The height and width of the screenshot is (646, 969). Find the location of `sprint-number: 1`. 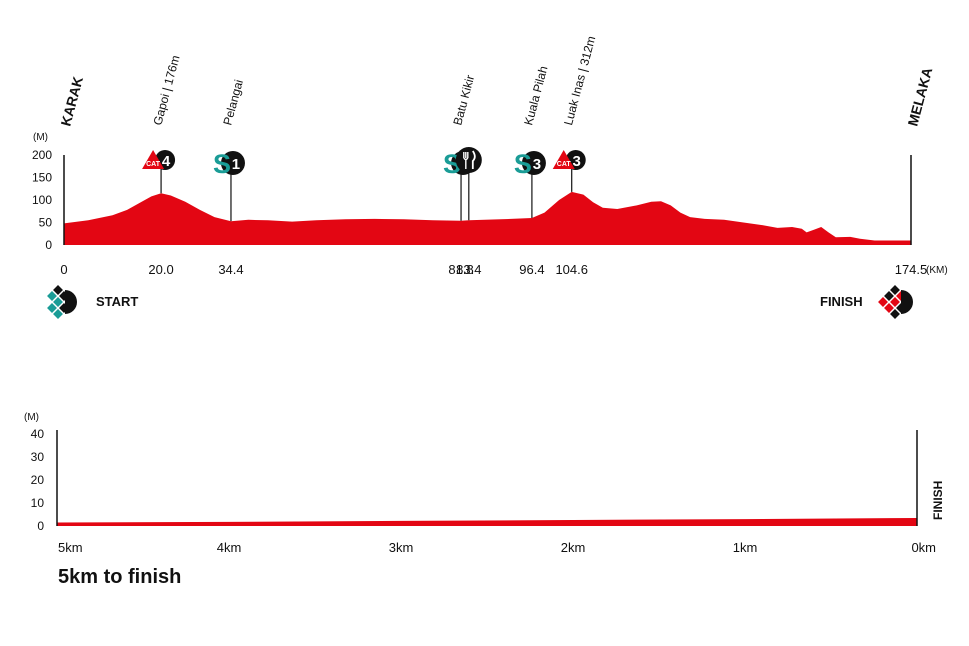

sprint-number: 1 is located at coordinates (236, 164).